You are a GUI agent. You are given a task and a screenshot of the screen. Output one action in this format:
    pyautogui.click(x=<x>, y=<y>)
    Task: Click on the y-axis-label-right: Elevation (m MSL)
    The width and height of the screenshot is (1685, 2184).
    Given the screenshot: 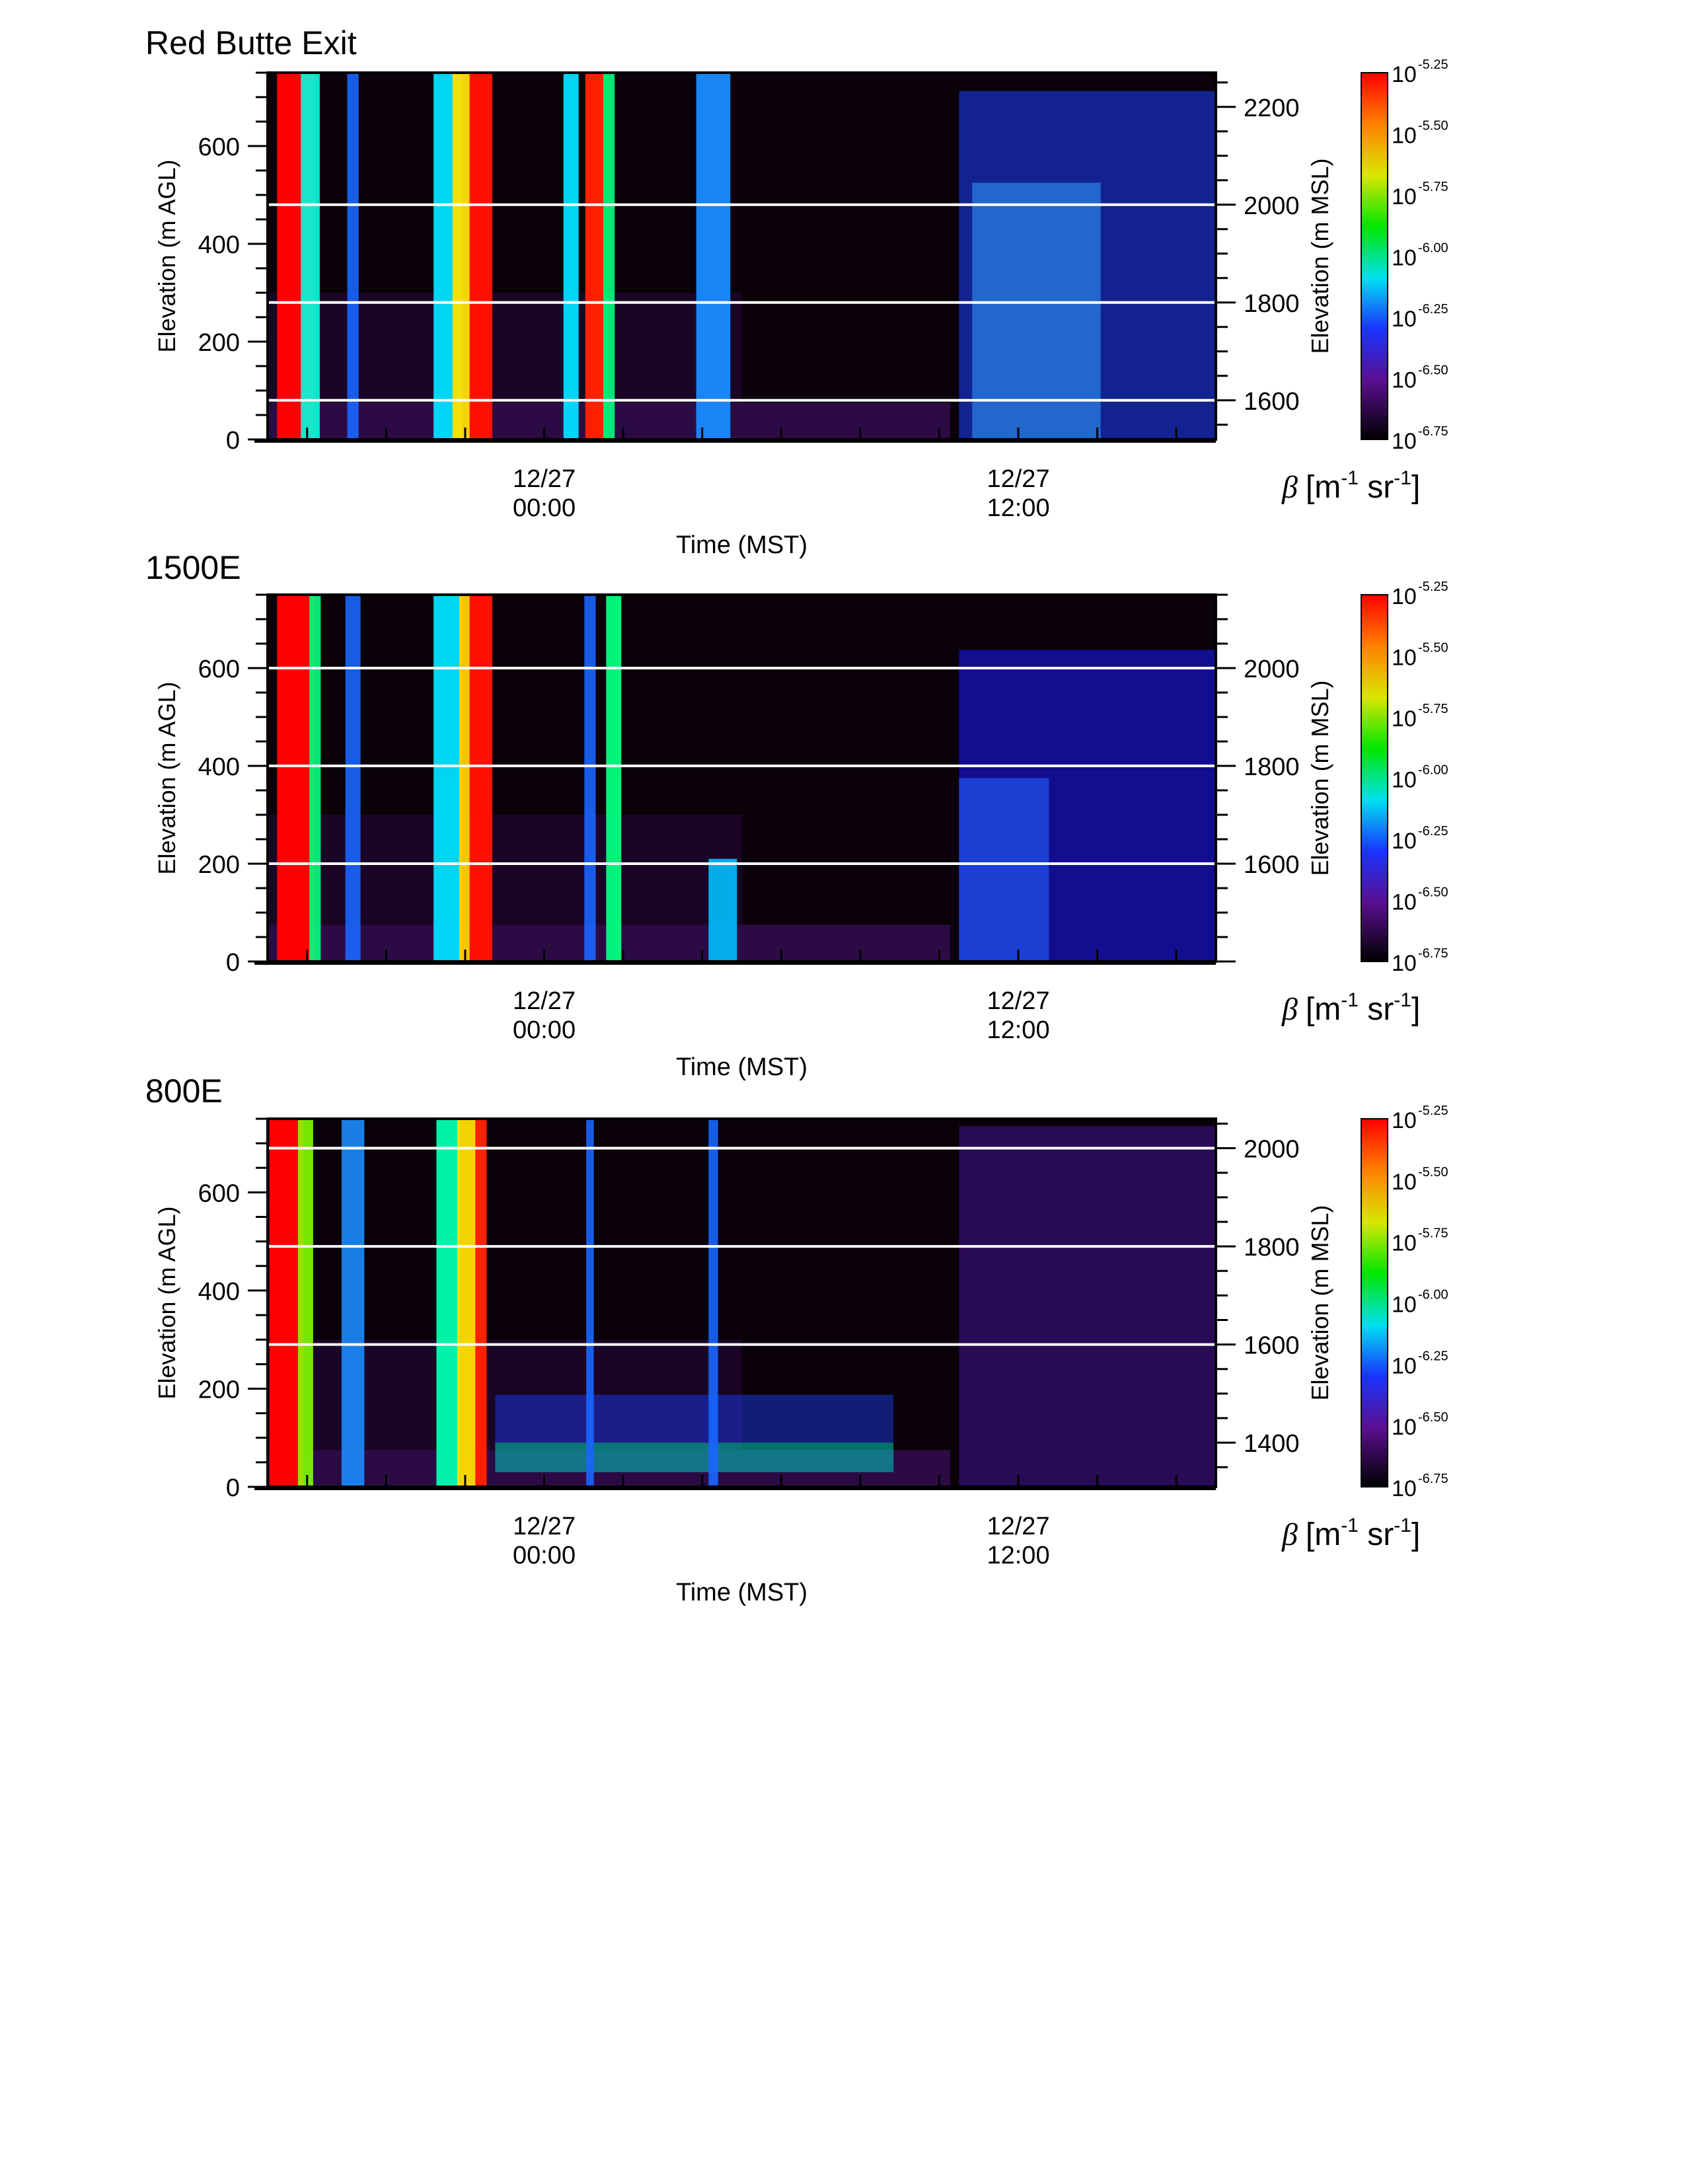 What is the action you would take?
    pyautogui.click(x=1319, y=256)
    